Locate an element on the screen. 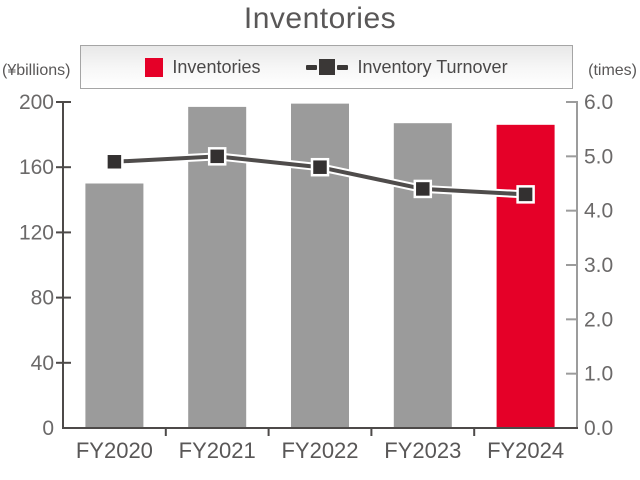 The image size is (640, 480). legend-item-turnover: Inventory Turnover is located at coordinates (407, 67).